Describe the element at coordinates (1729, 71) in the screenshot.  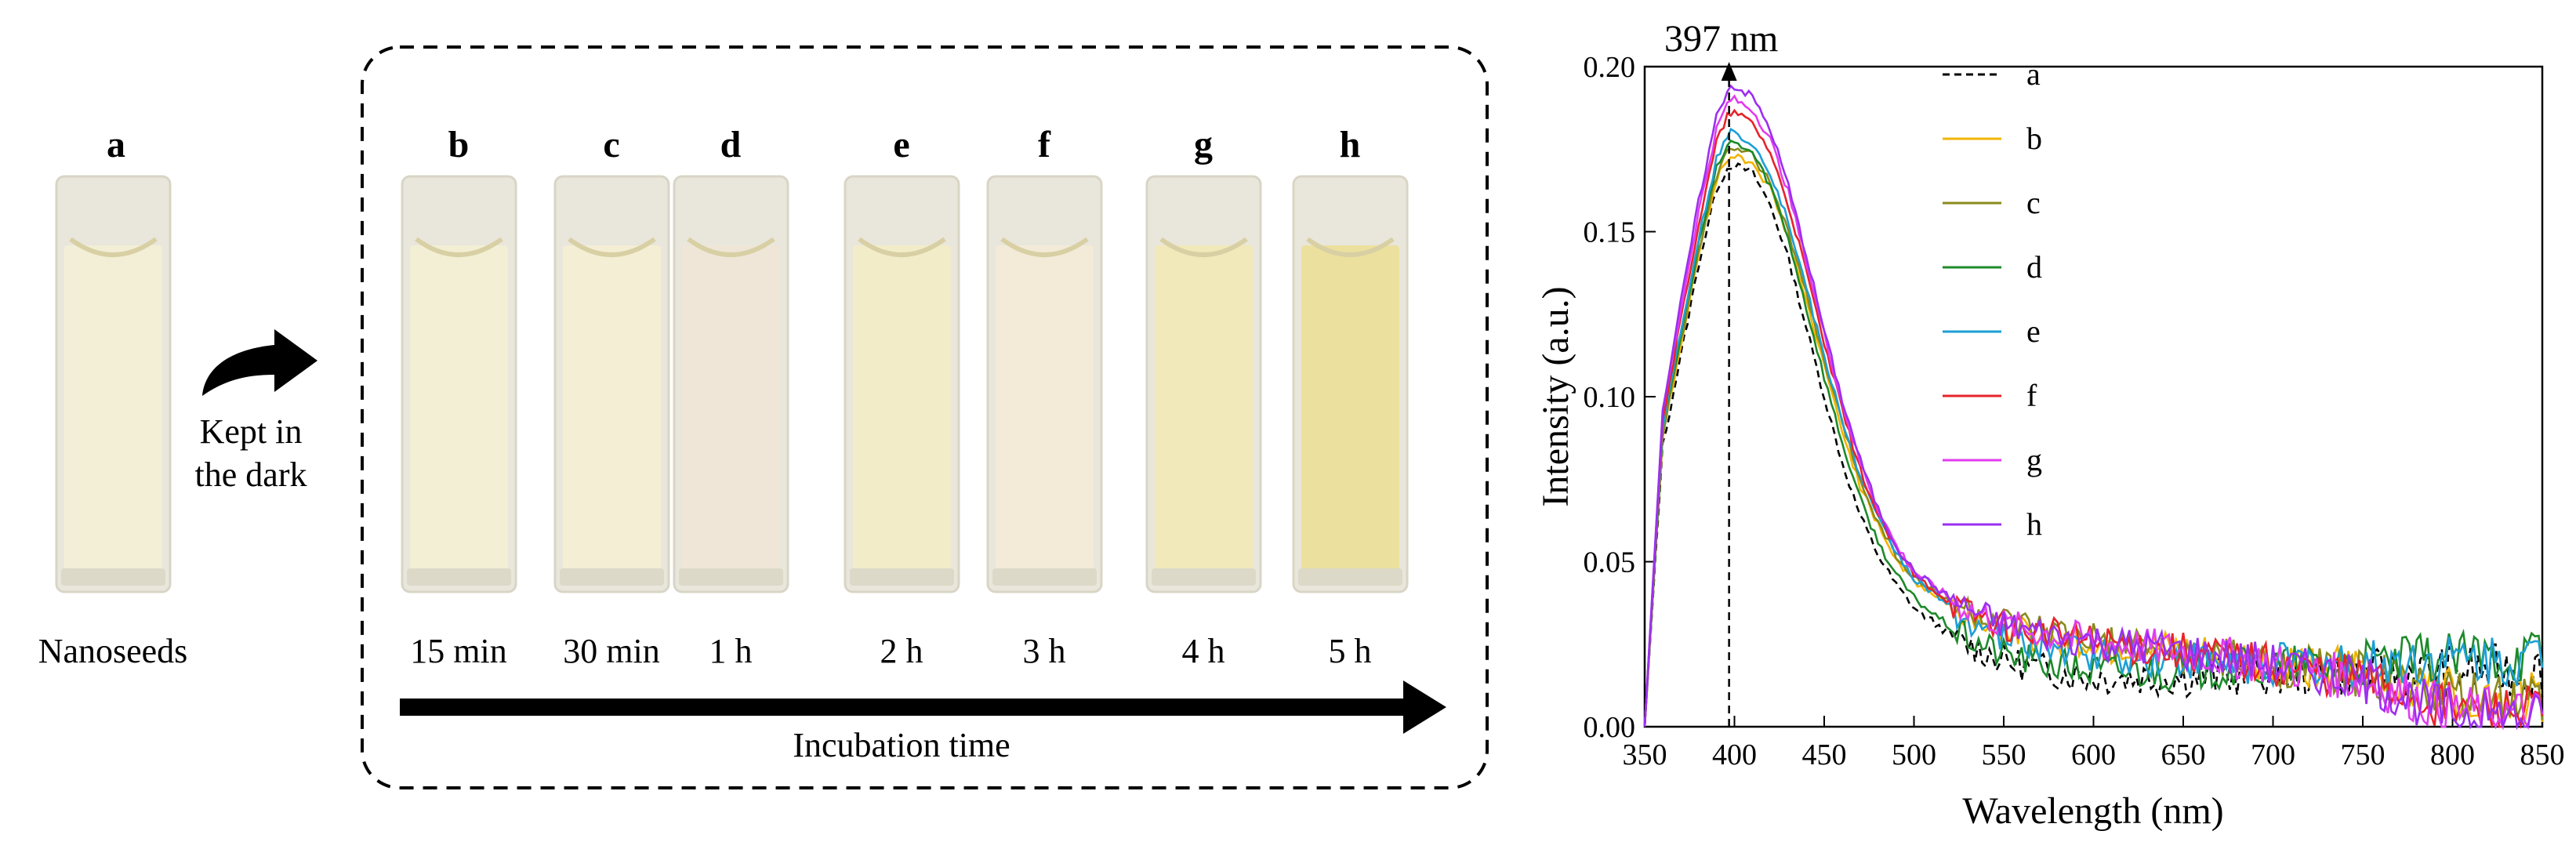
I see `peak-arrow-icon` at that location.